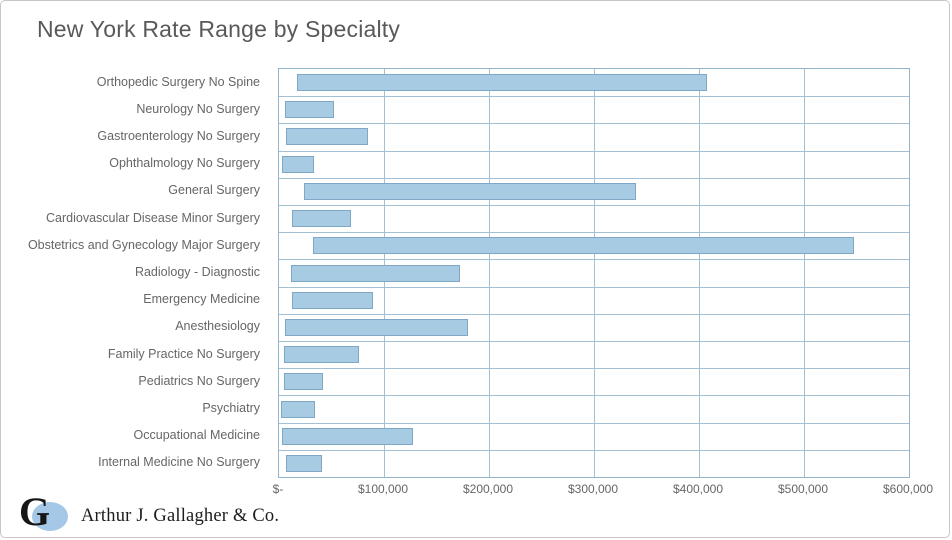 This screenshot has width=952, height=540. I want to click on x-tick-label: $400,000, so click(698, 489).